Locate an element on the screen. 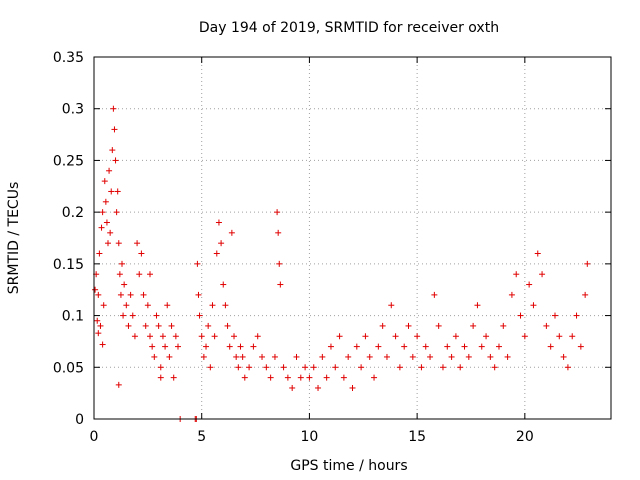 Image resolution: width=640 pixels, height=480 pixels. y-tick-label: 0.05 is located at coordinates (68, 368).